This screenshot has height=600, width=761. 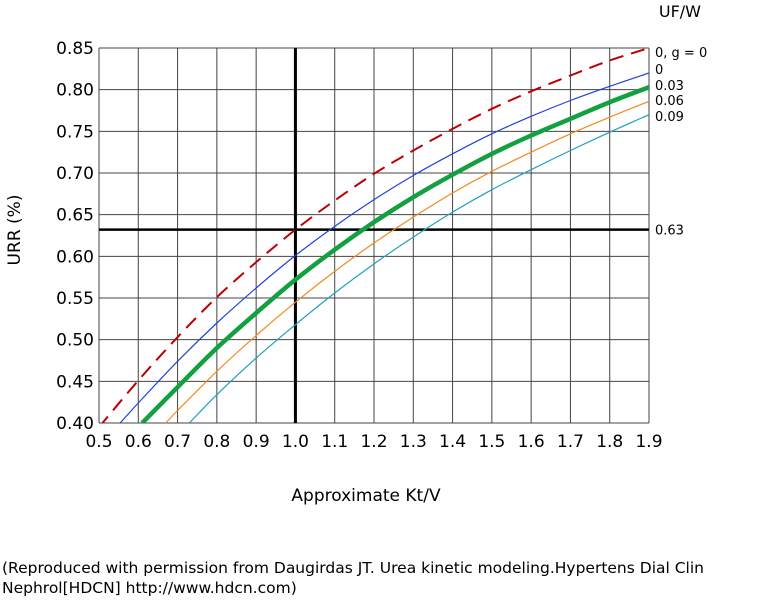 I want to click on x-tick-label: 0.6, so click(x=138, y=442).